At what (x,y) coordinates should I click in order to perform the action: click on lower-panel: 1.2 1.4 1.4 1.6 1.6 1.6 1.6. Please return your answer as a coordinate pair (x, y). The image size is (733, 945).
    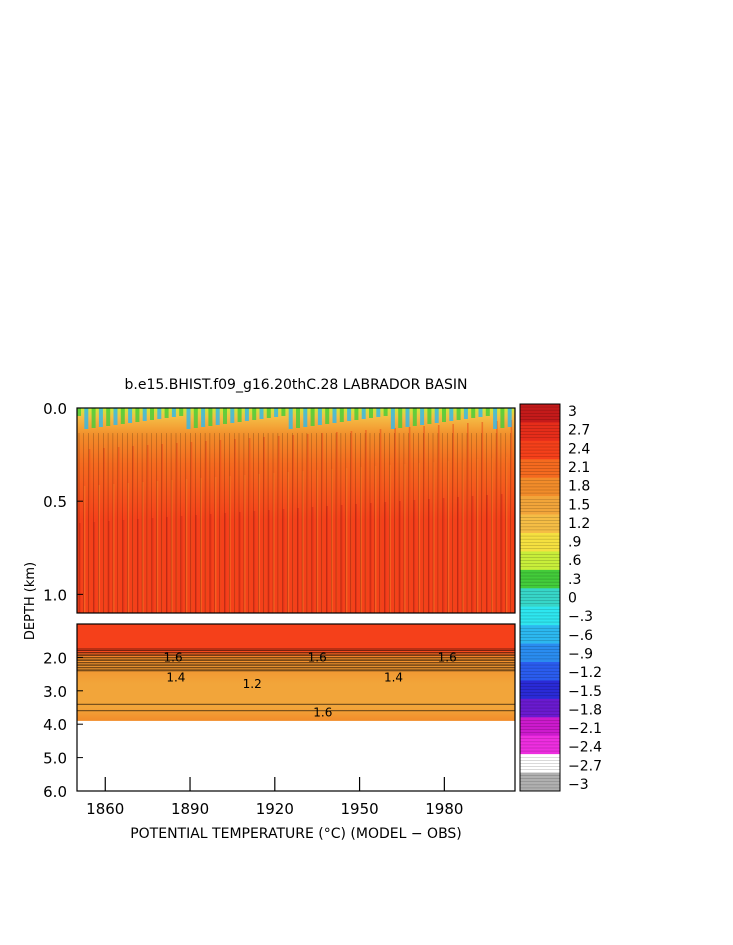
    Looking at the image, I should click on (296, 707).